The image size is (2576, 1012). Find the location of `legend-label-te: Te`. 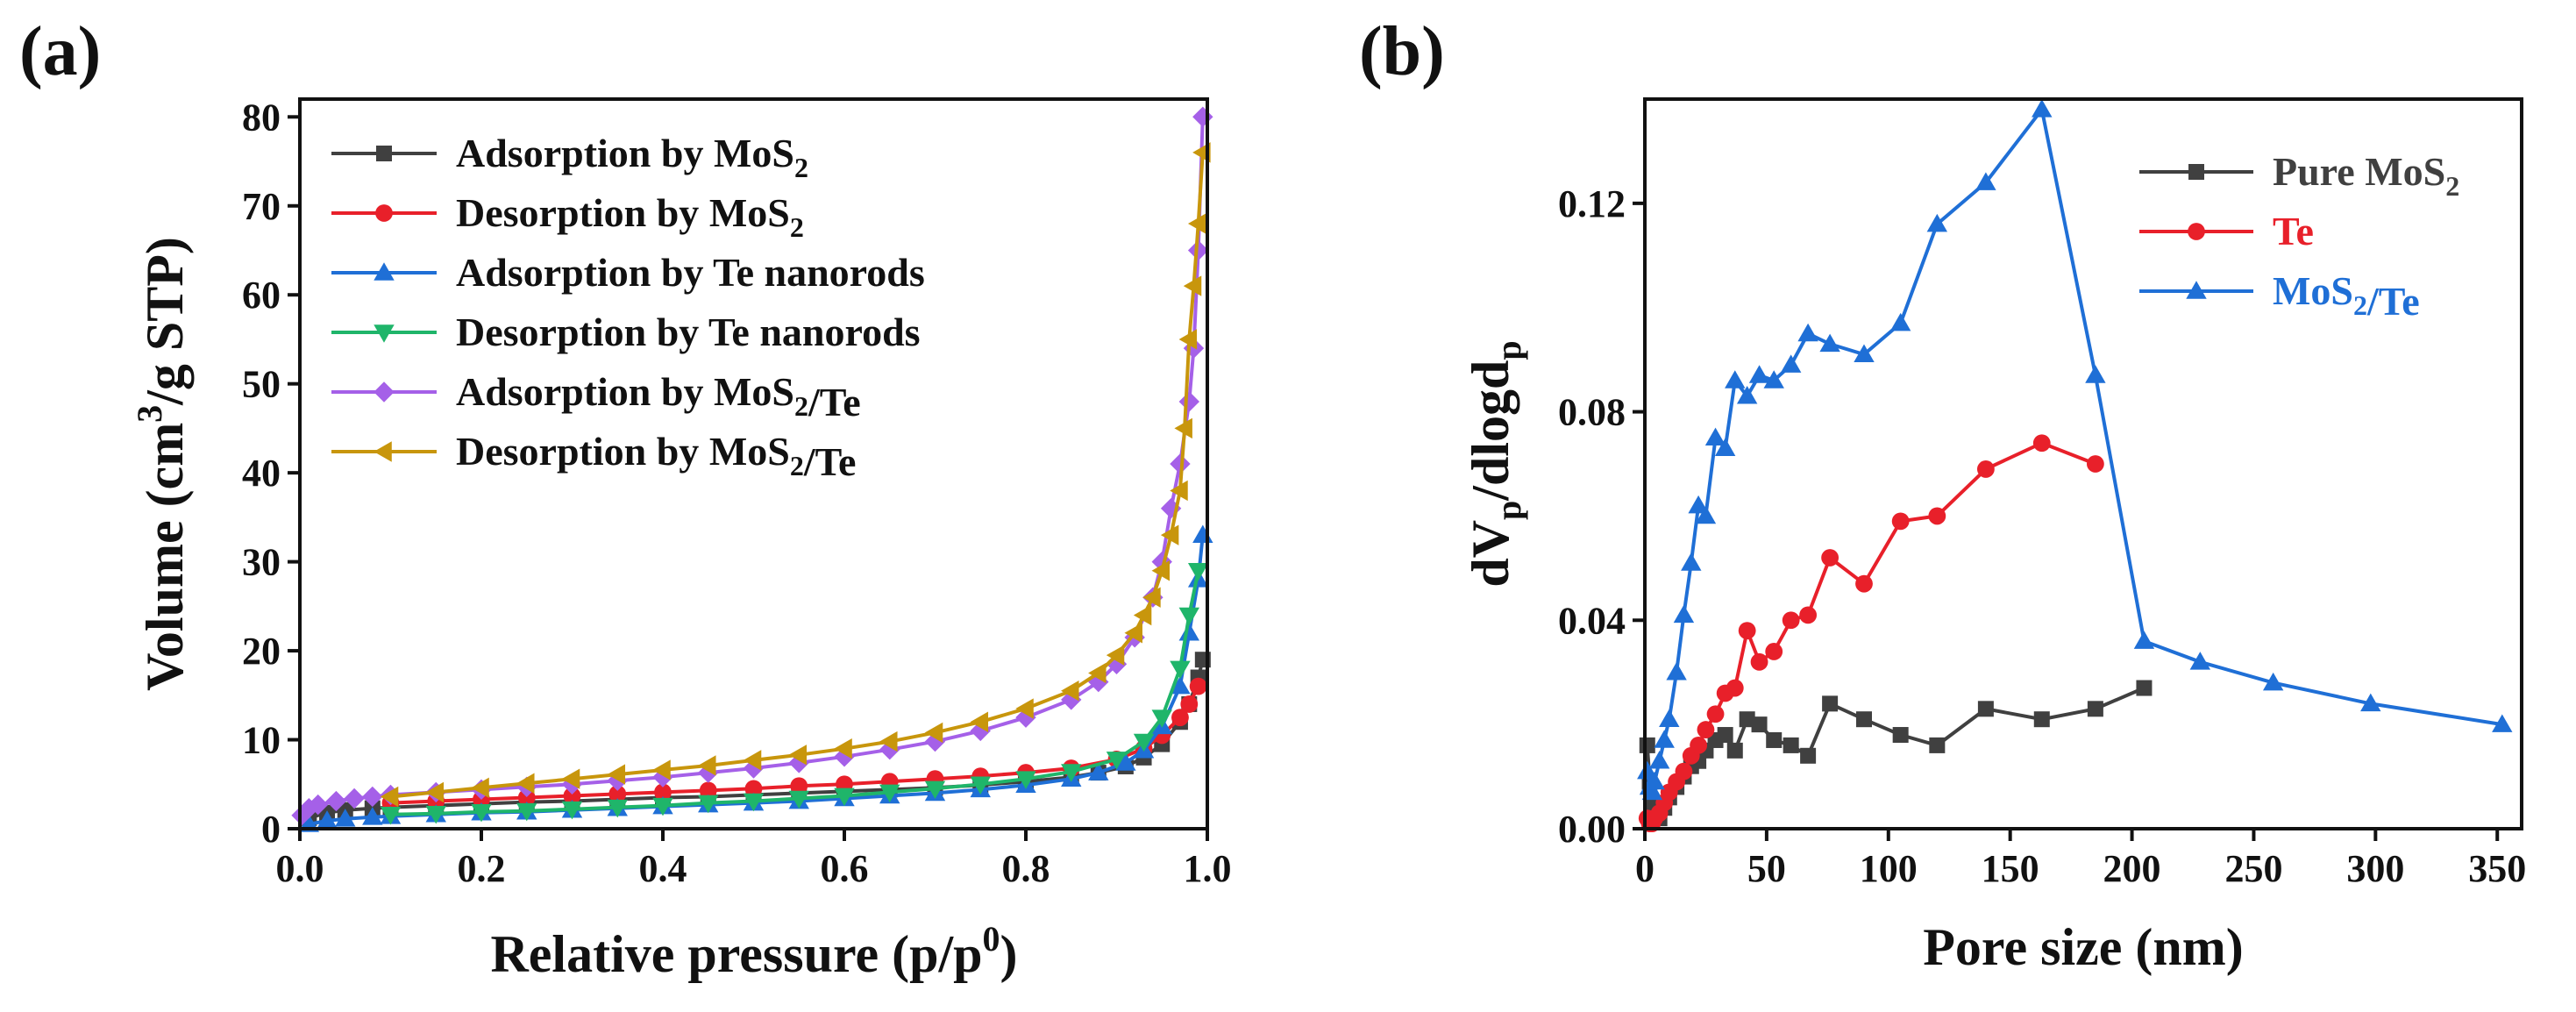

legend-label-te: Te is located at coordinates (2293, 231).